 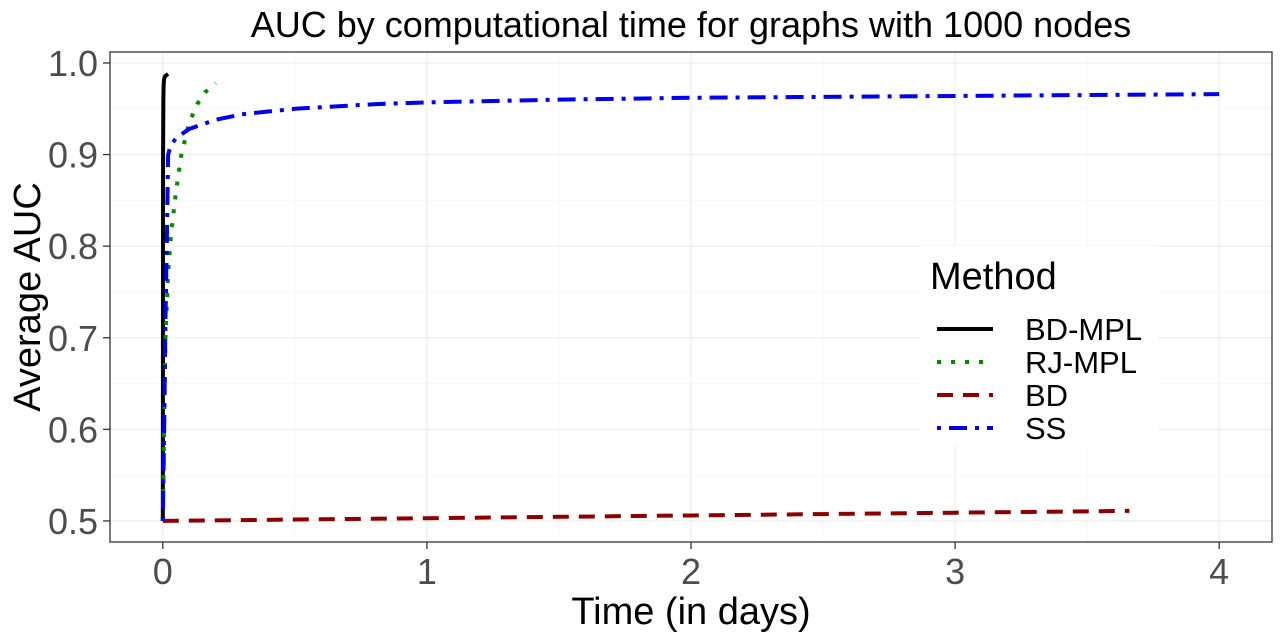 What do you see at coordinates (73, 521) in the screenshot?
I see `y-tick-label: 0.5` at bounding box center [73, 521].